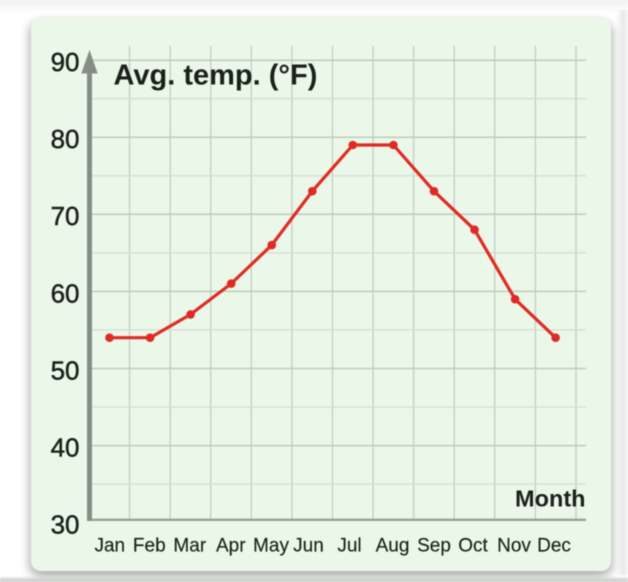 The width and height of the screenshot is (628, 582). Describe the element at coordinates (393, 545) in the screenshot. I see `svg-text: Aug` at that location.